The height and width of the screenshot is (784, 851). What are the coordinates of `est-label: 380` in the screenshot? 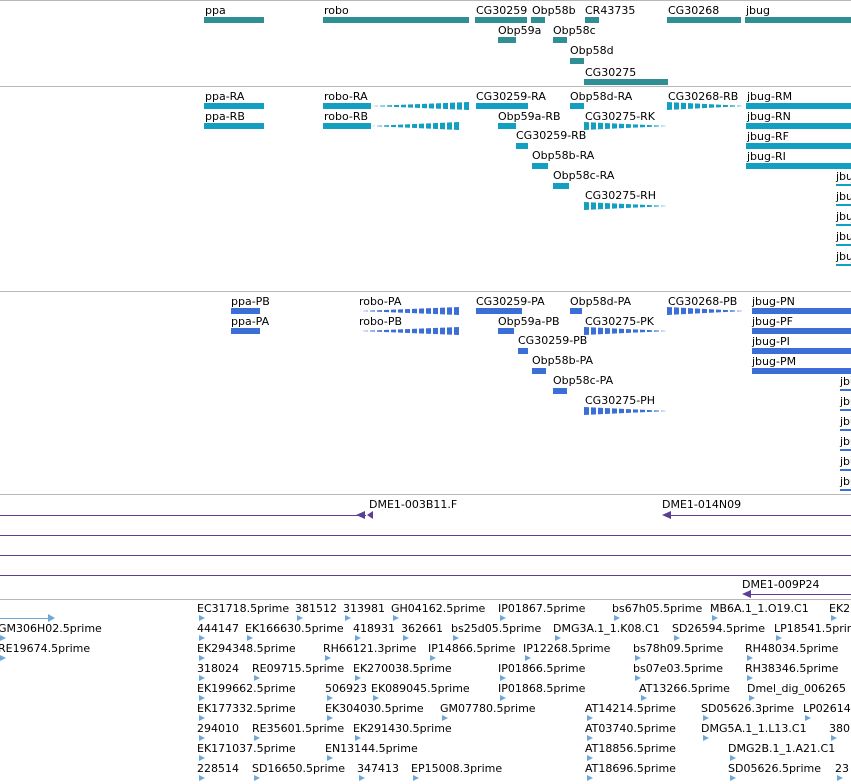 It's located at (839, 728).